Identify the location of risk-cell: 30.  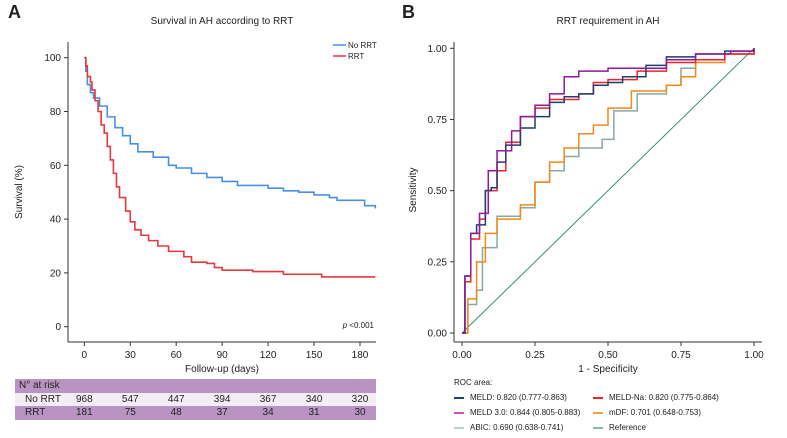
(360, 412).